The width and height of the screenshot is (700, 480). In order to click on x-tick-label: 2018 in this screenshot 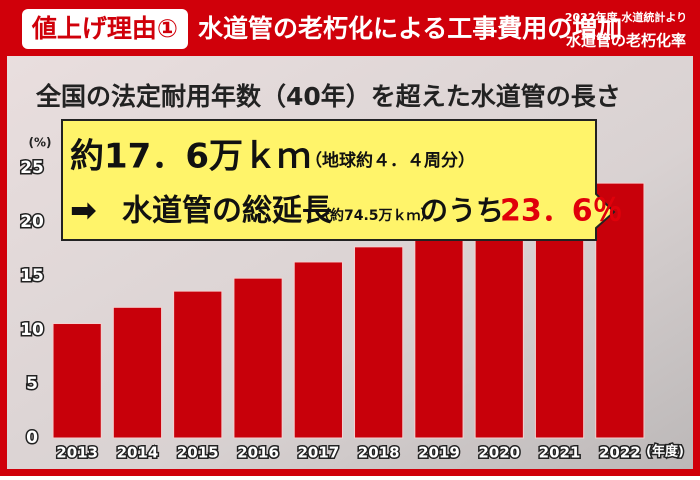, I will do `click(379, 453)`.